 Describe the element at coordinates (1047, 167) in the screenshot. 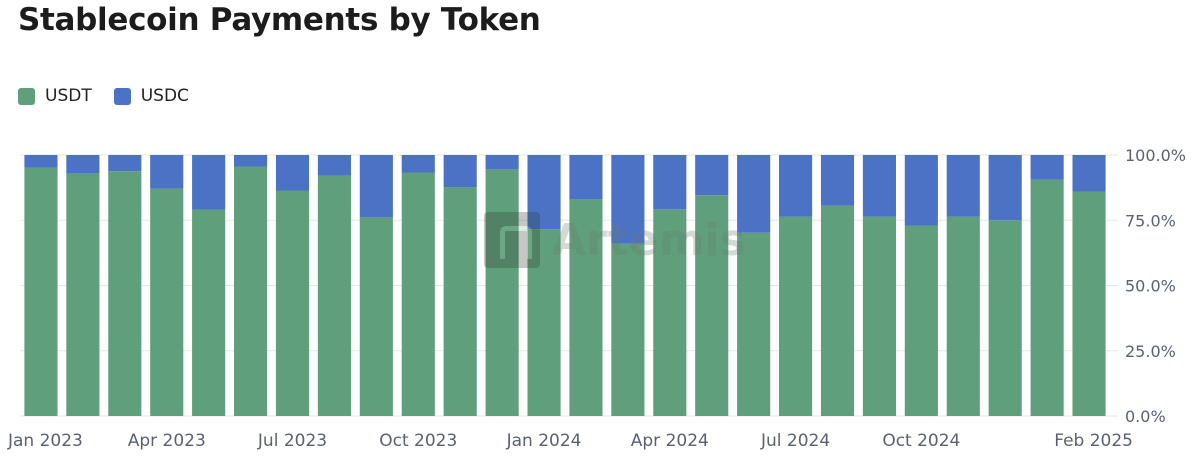

I see `bar-usdc-jan-2025` at that location.